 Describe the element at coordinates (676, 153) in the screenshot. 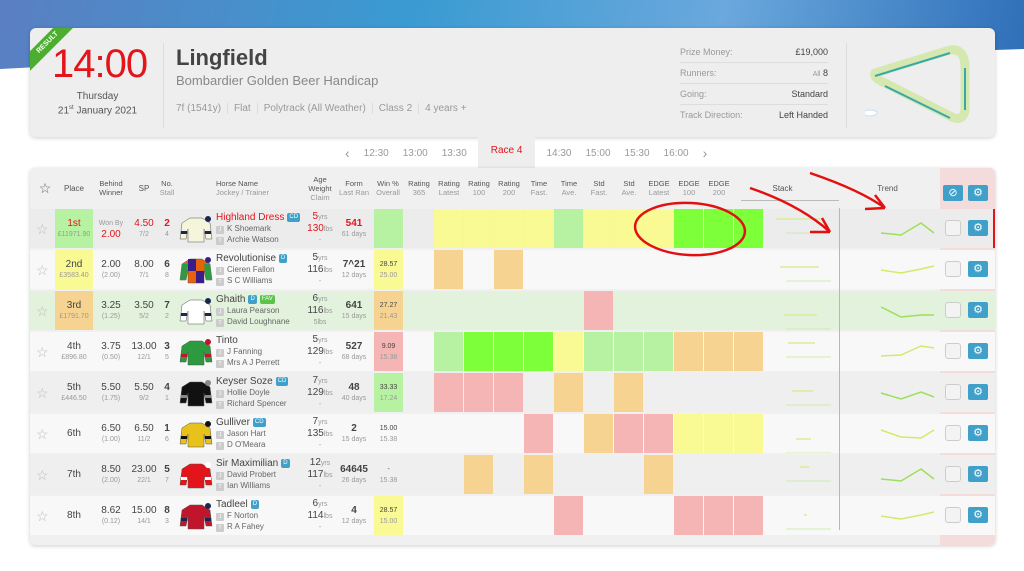

I see `race-tab: 16:00` at that location.